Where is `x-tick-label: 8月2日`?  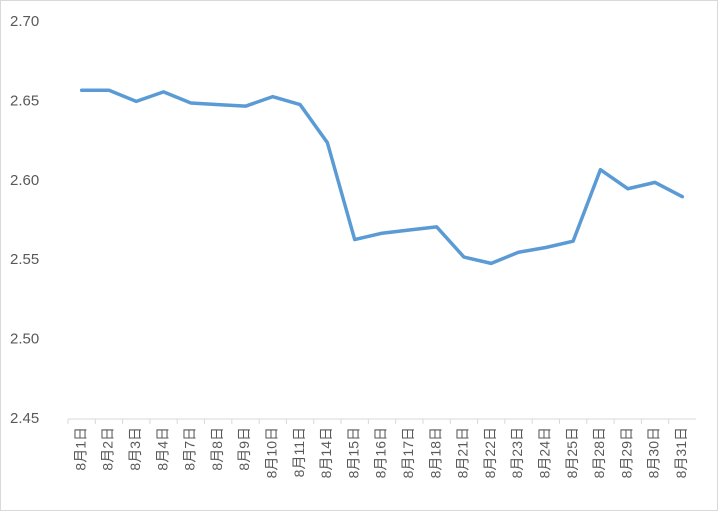 x-tick-label: 8月2日 is located at coordinates (108, 449).